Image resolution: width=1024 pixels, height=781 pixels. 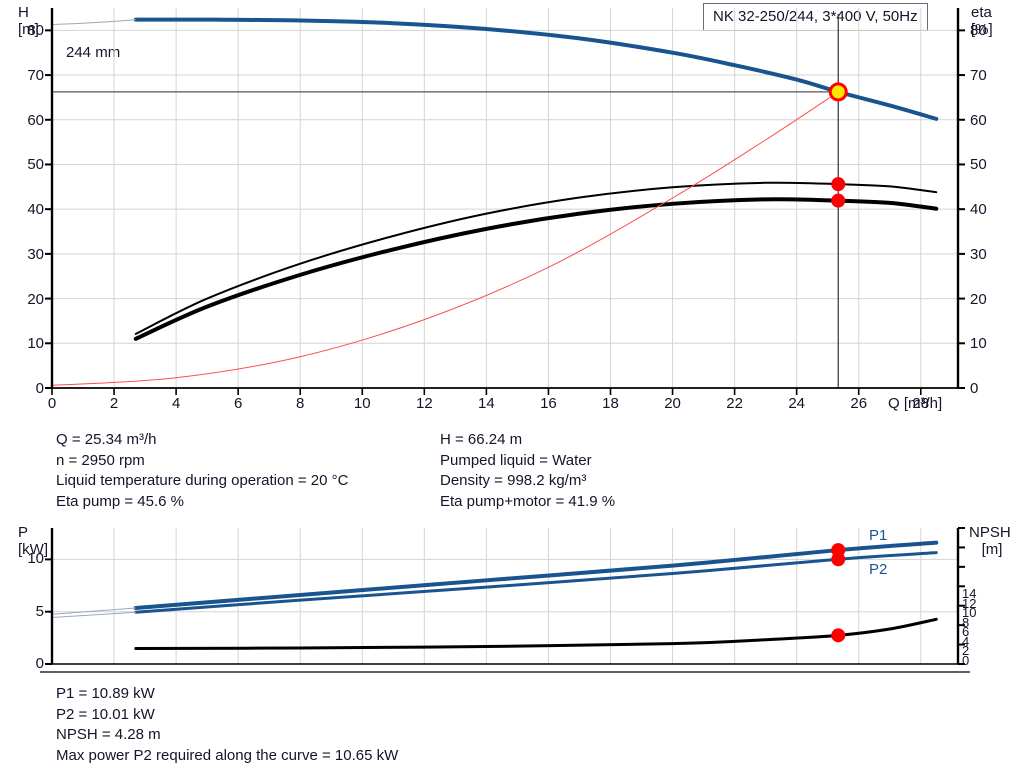 What do you see at coordinates (978, 165) in the screenshot?
I see `eta-tick-50: 50` at bounding box center [978, 165].